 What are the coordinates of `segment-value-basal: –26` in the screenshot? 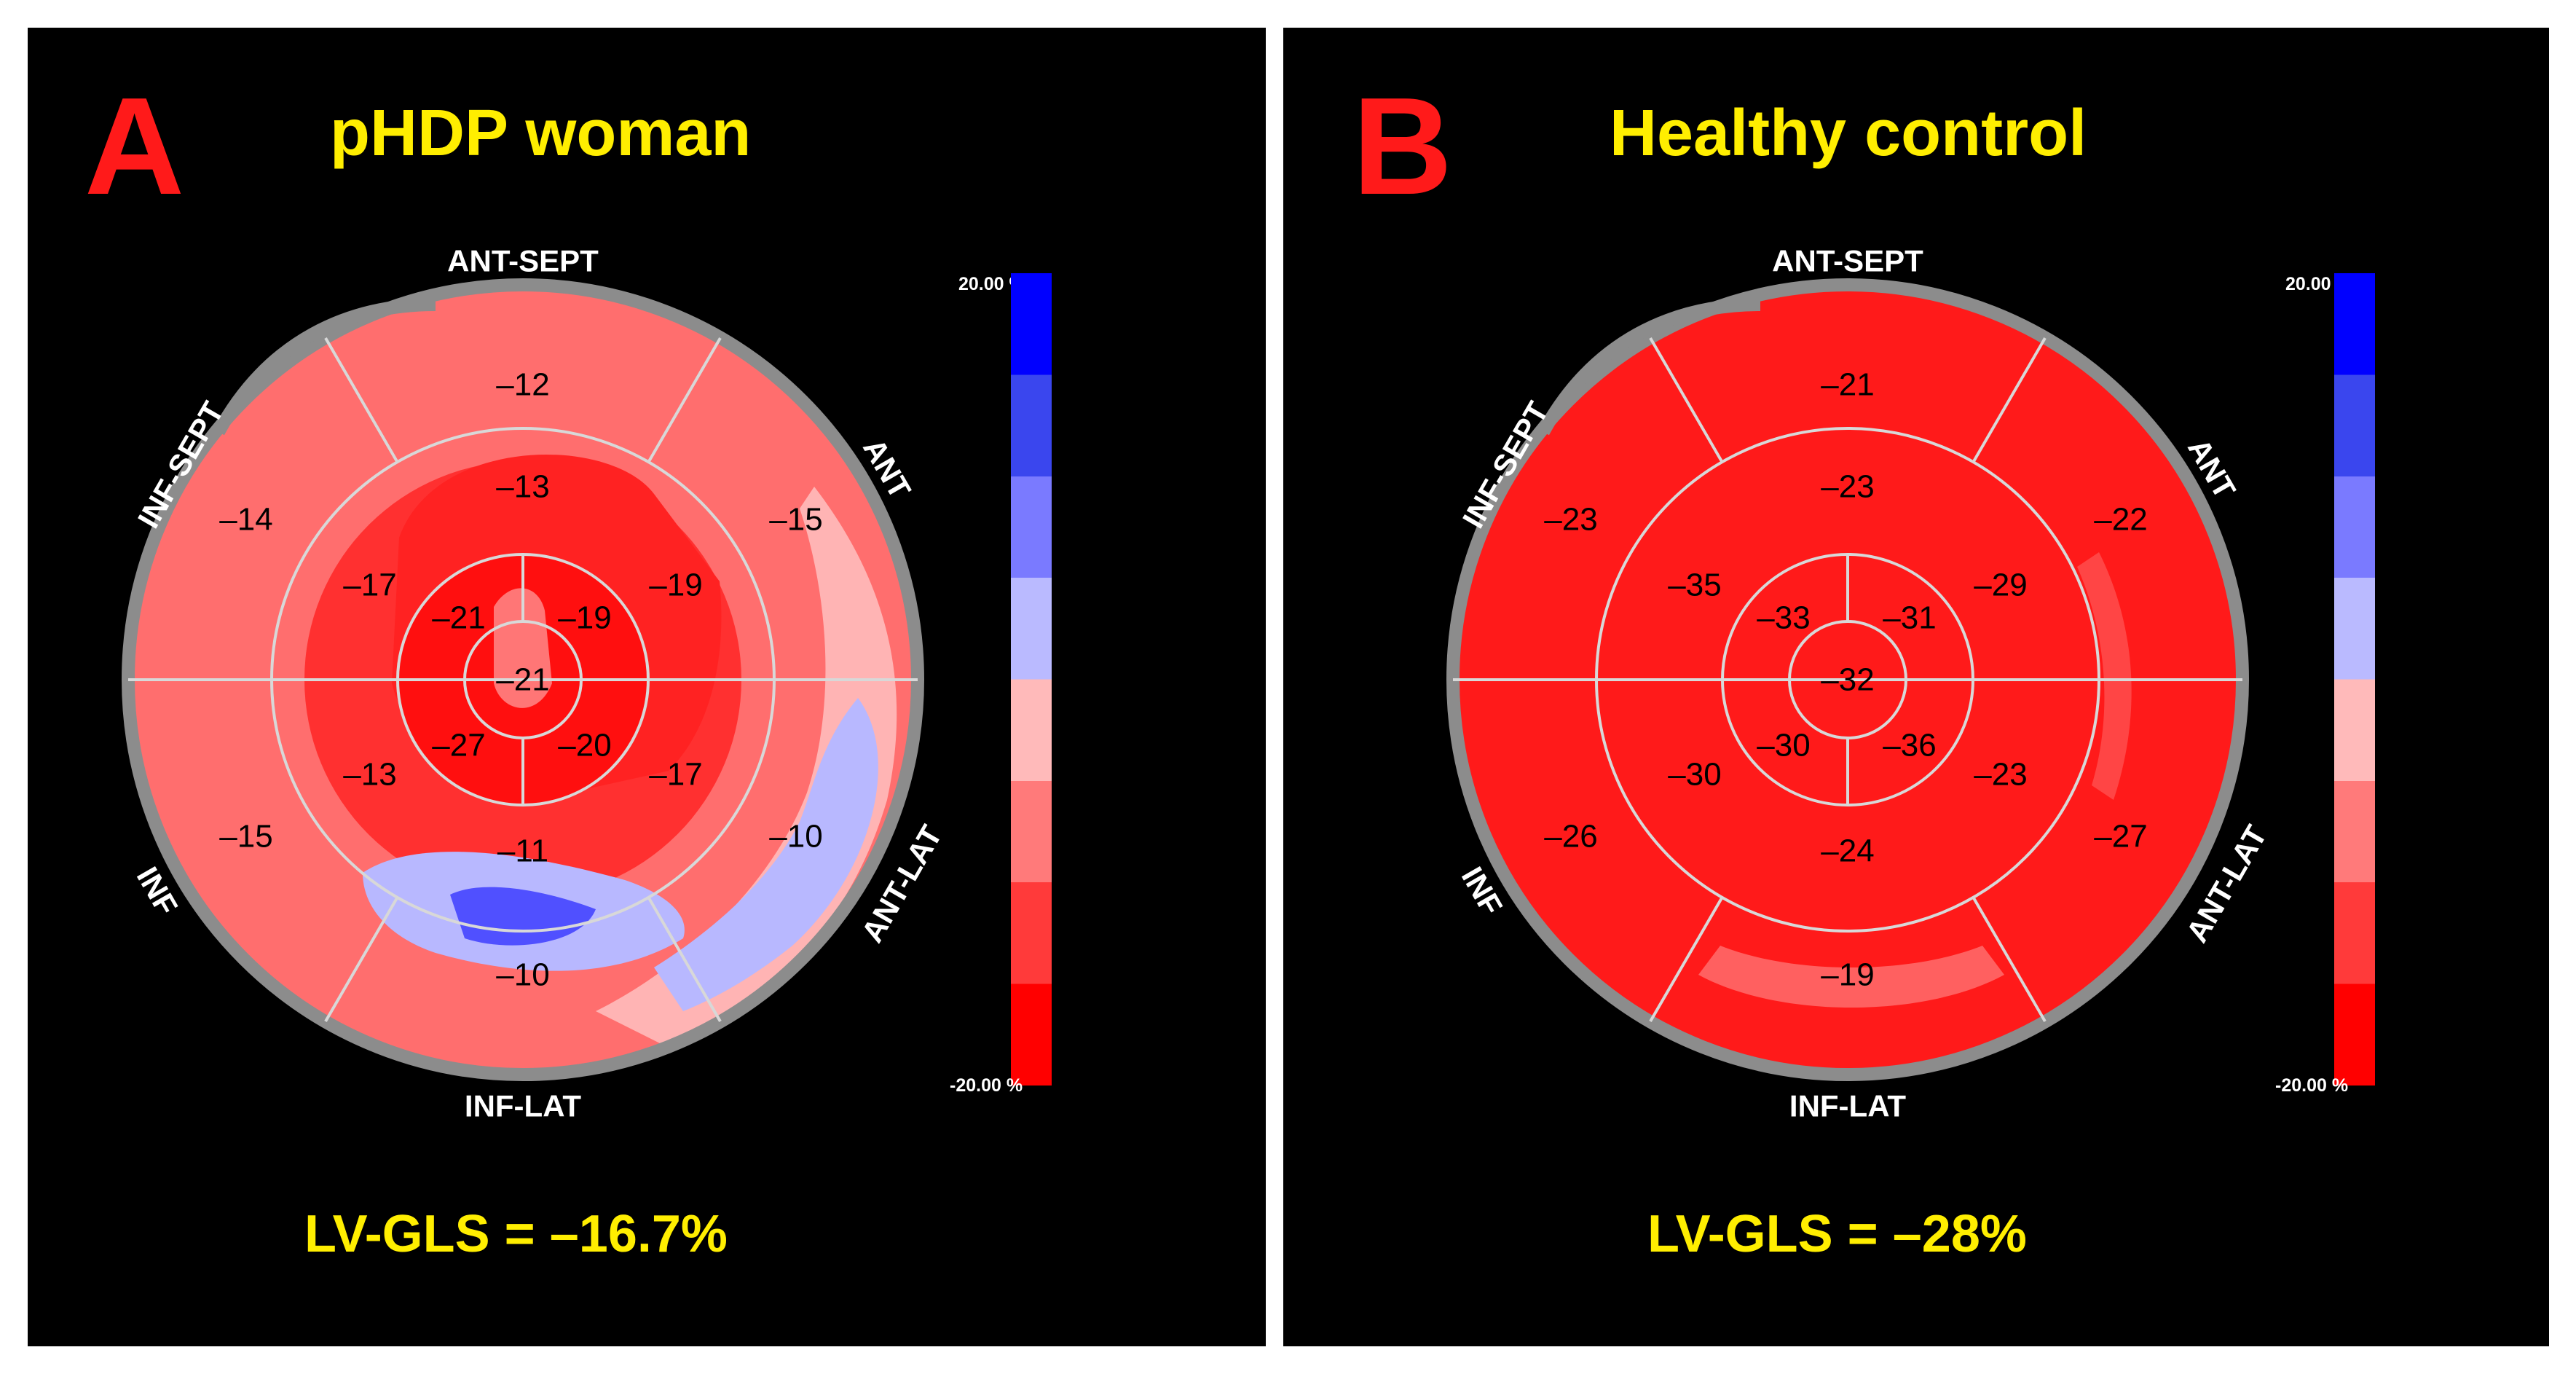 It's located at (1570, 837).